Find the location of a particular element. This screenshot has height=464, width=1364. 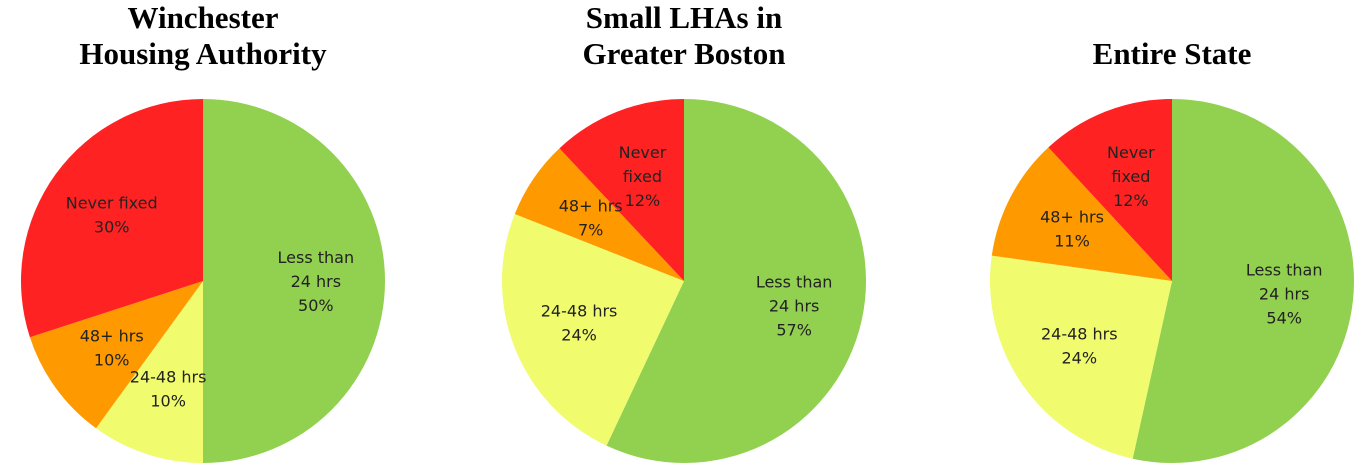

slice-value: 50% is located at coordinates (316, 305).